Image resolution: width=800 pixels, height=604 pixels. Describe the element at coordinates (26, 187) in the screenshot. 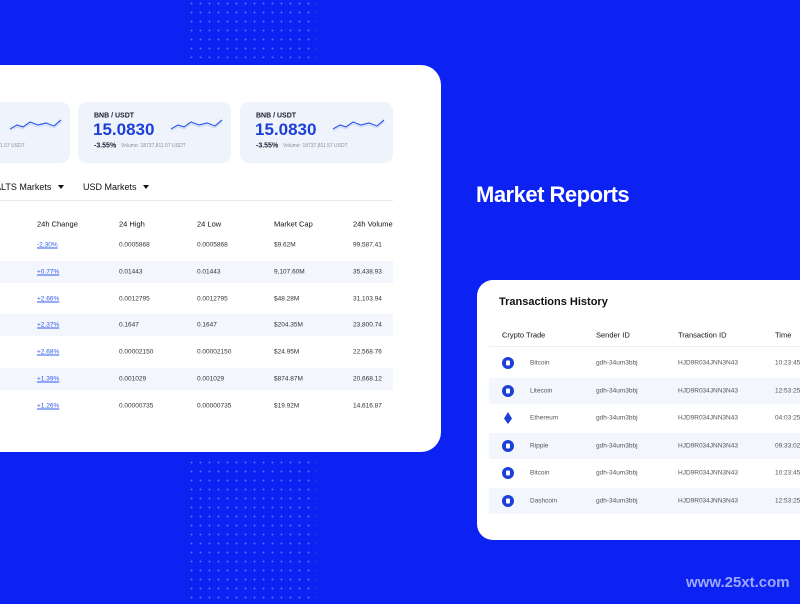

I see `market-tab: ALTS Markets` at that location.